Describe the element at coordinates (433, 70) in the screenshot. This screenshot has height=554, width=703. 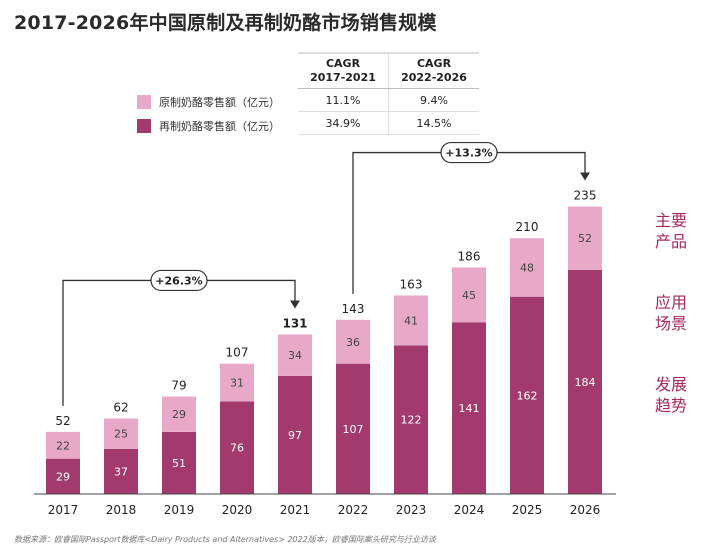
I see `cagr-header-period-2: CAGR 2022-2026` at that location.